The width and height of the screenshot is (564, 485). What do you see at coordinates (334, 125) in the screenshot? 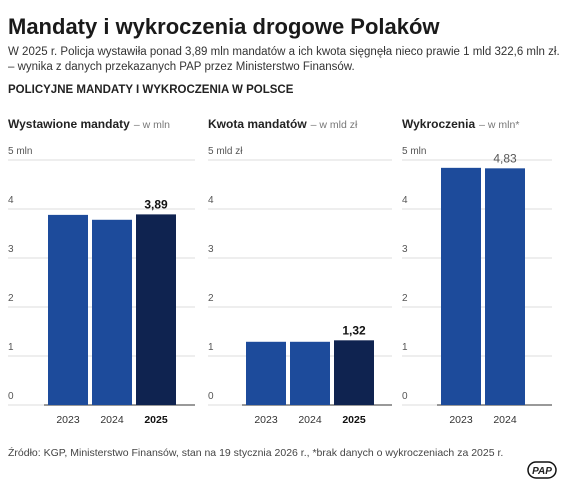
I see `chart-subtitle: – w mld zł` at bounding box center [334, 125].